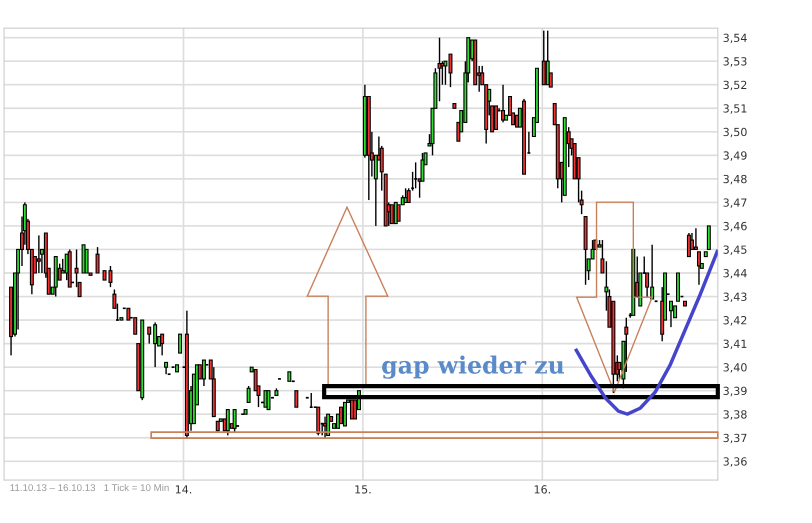 The image size is (812, 523). What do you see at coordinates (735, 439) in the screenshot?
I see `y-tick-label: 3,37` at bounding box center [735, 439].